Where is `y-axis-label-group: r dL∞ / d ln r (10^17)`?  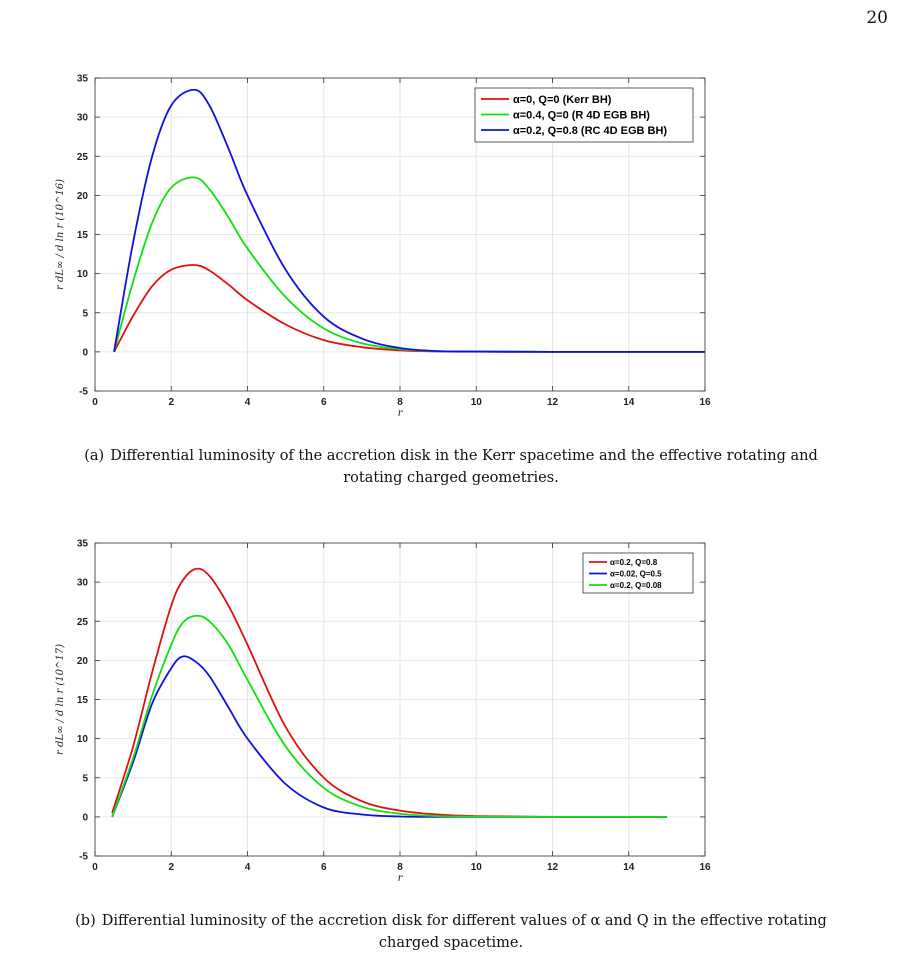 y-axis-label-group: r dL∞ / d ln r (10^17) is located at coordinates (60, 699).